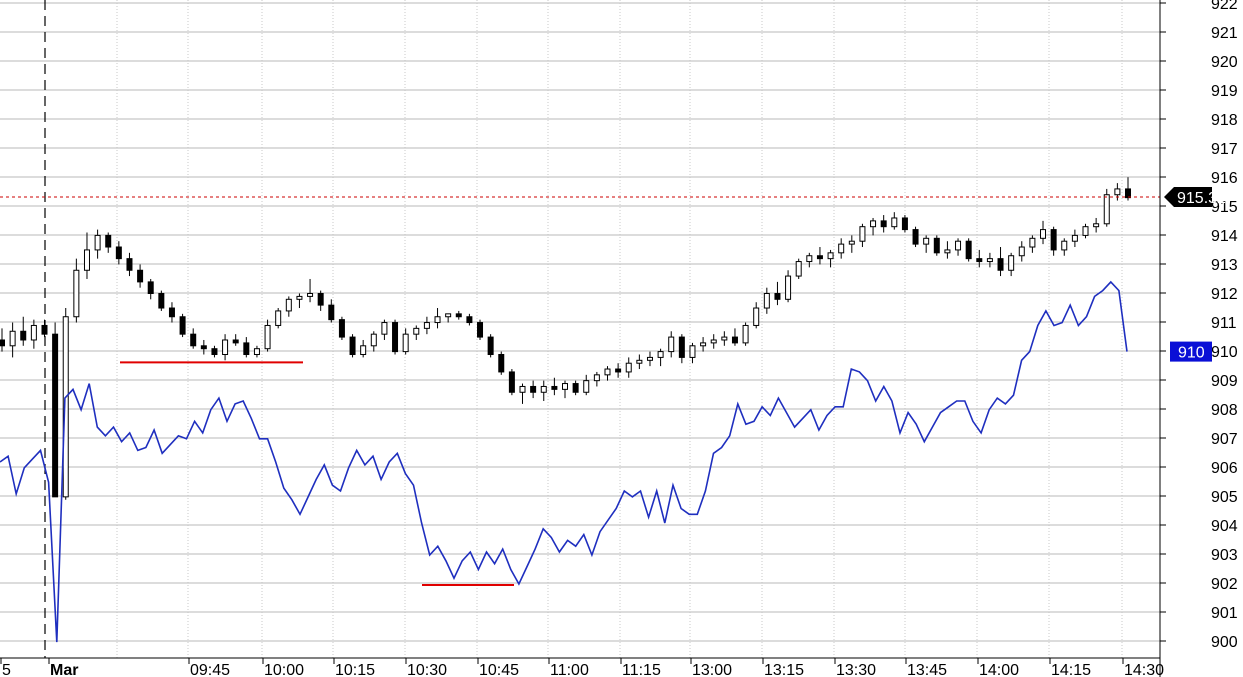 This screenshot has height=677, width=1243. I want to click on line-series-badge, so click(1191, 351).